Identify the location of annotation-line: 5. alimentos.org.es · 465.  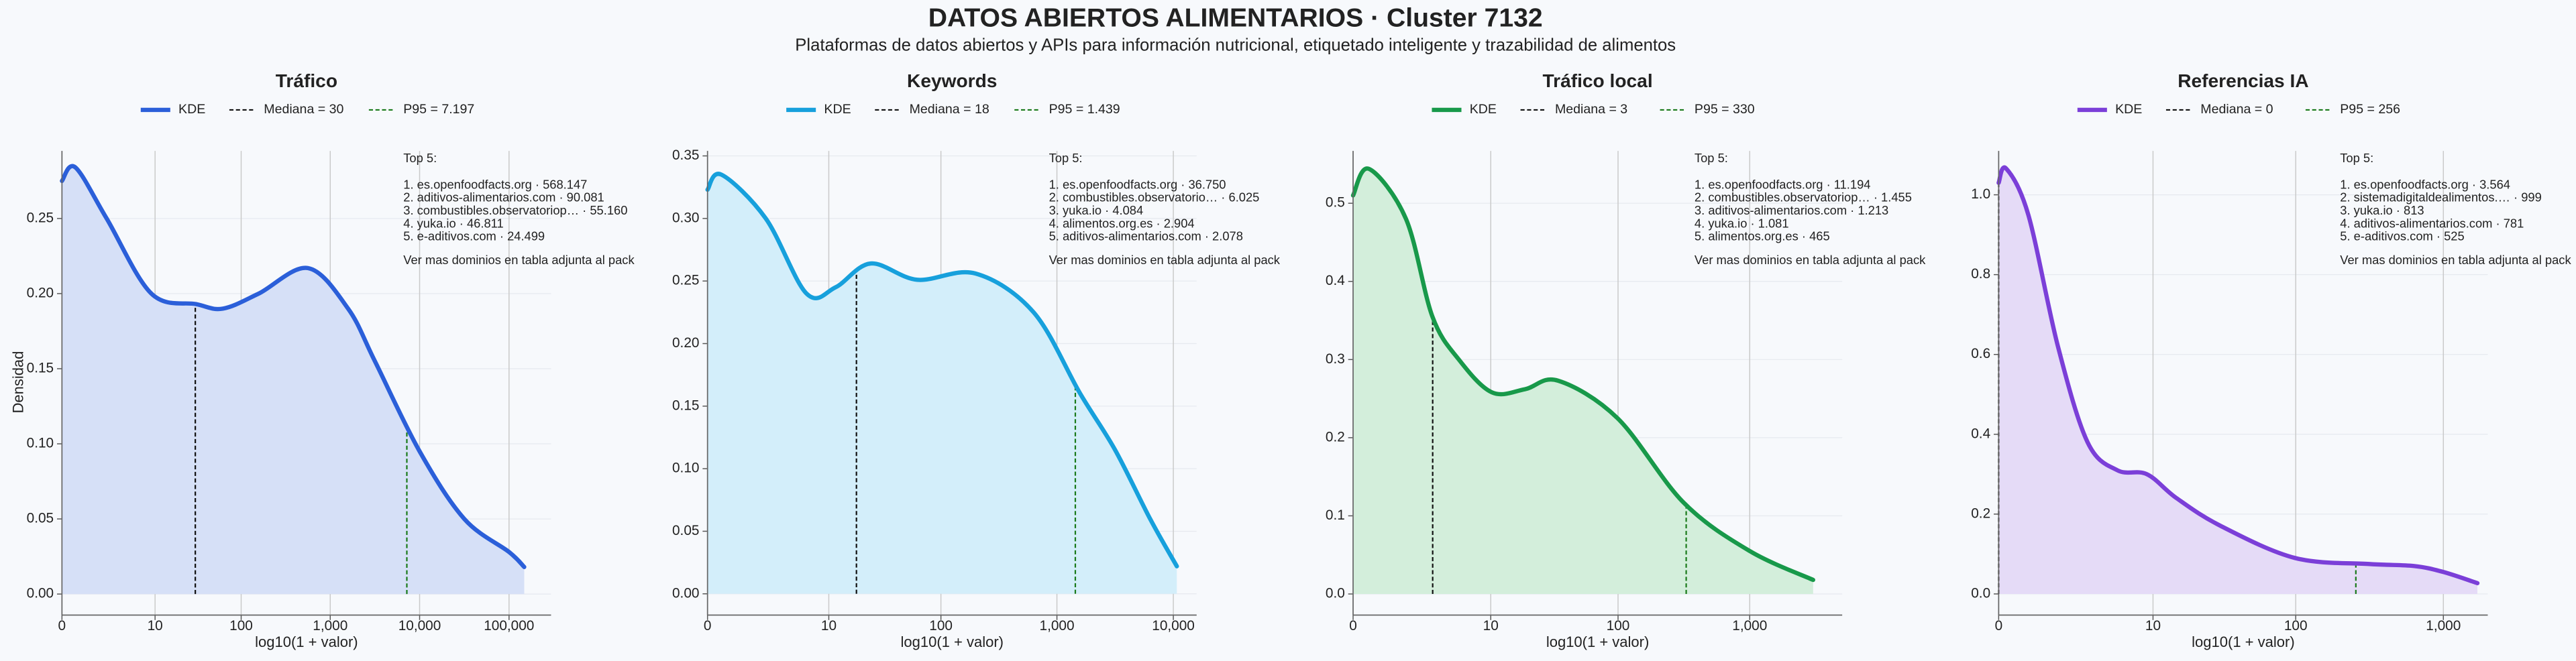
(1762, 236).